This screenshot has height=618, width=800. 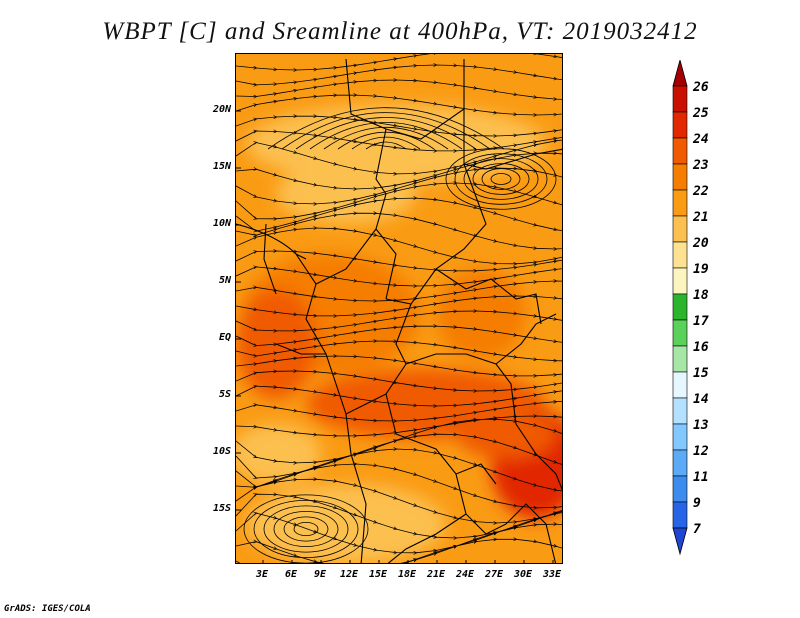 What do you see at coordinates (523, 574) in the screenshot?
I see `lon-label-30e: 30E` at bounding box center [523, 574].